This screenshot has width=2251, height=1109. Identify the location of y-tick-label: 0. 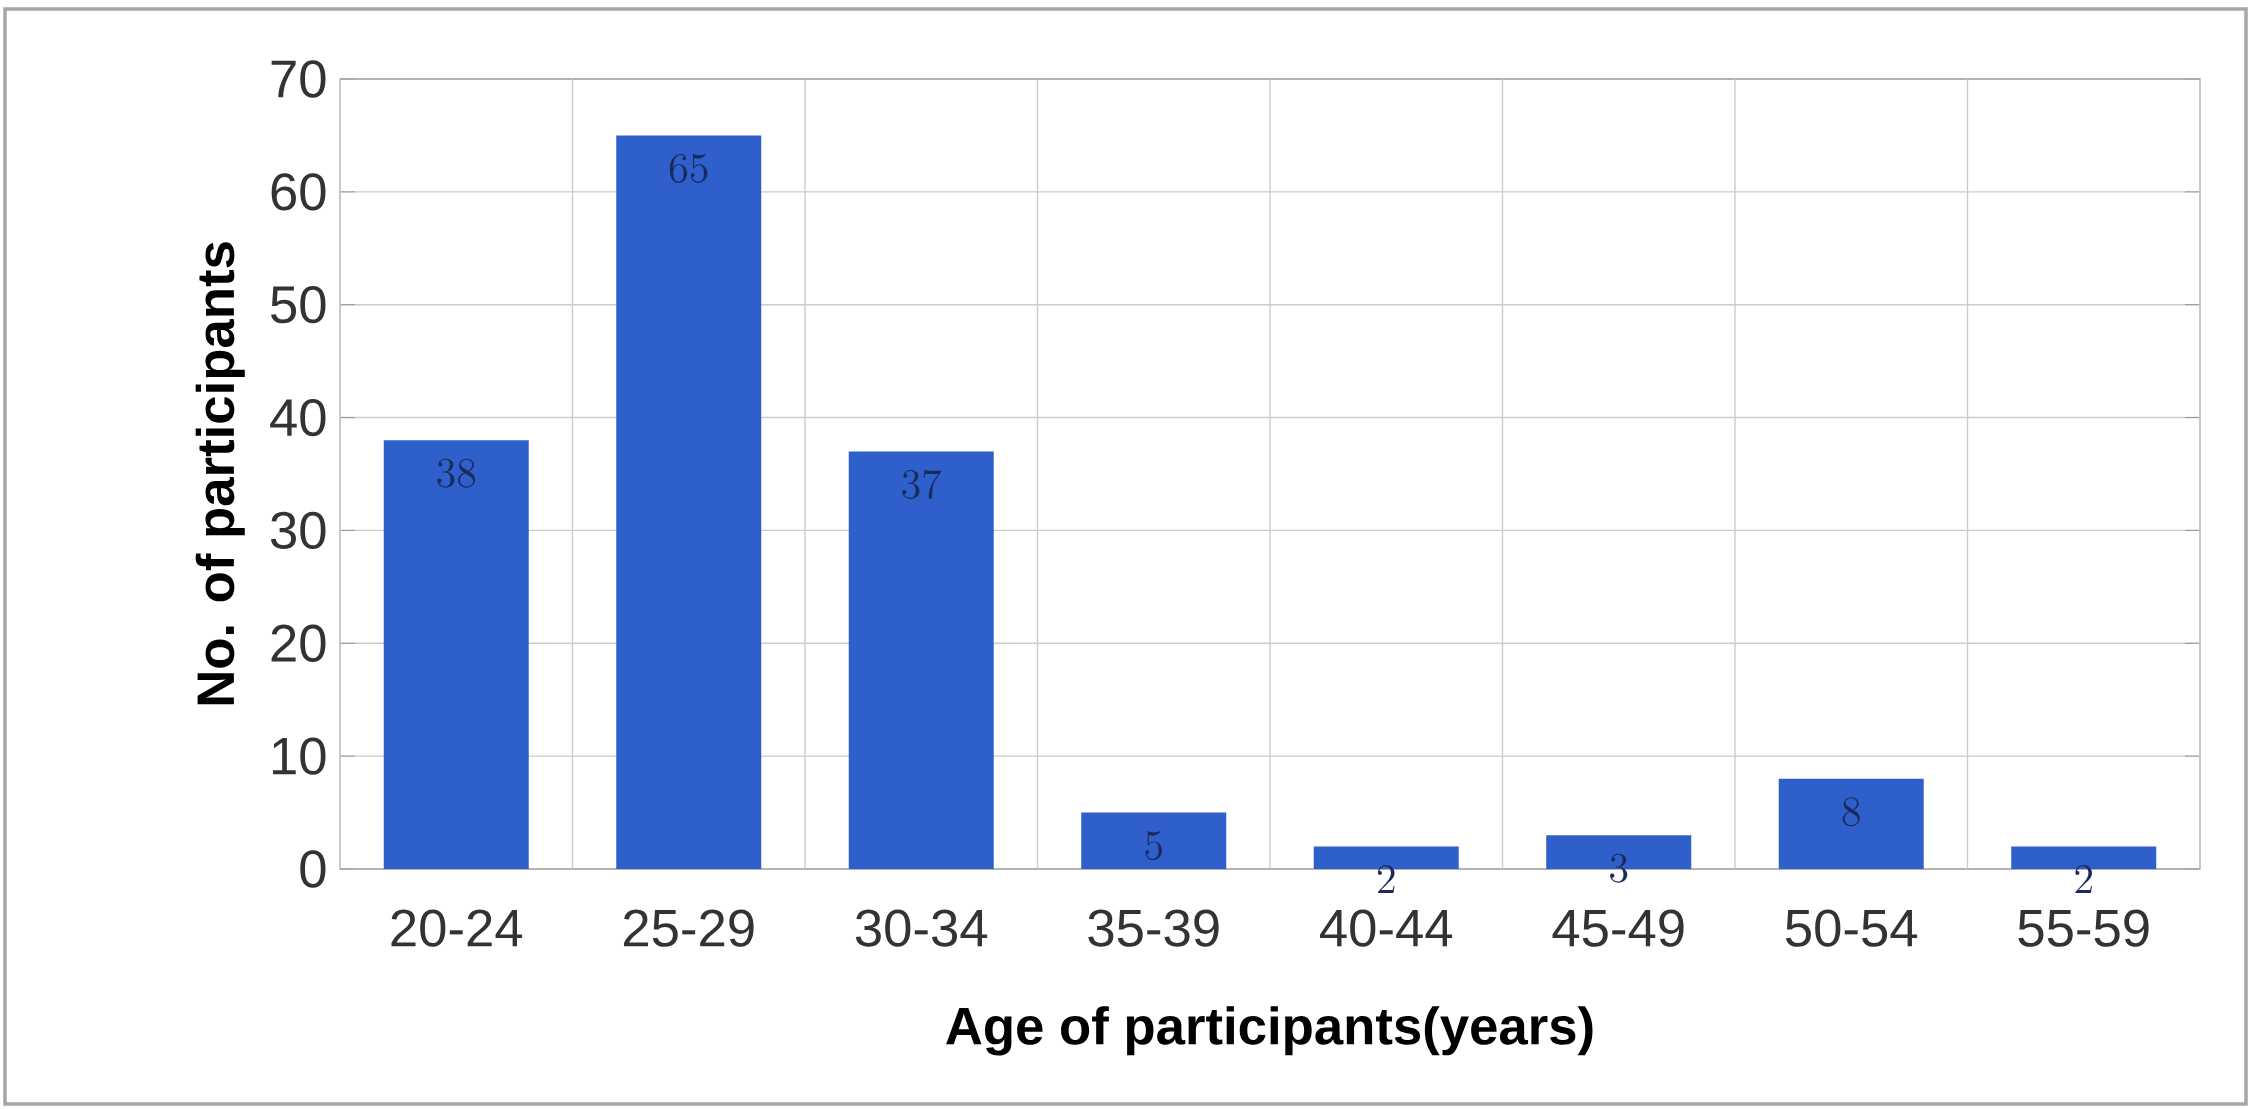
(313, 869).